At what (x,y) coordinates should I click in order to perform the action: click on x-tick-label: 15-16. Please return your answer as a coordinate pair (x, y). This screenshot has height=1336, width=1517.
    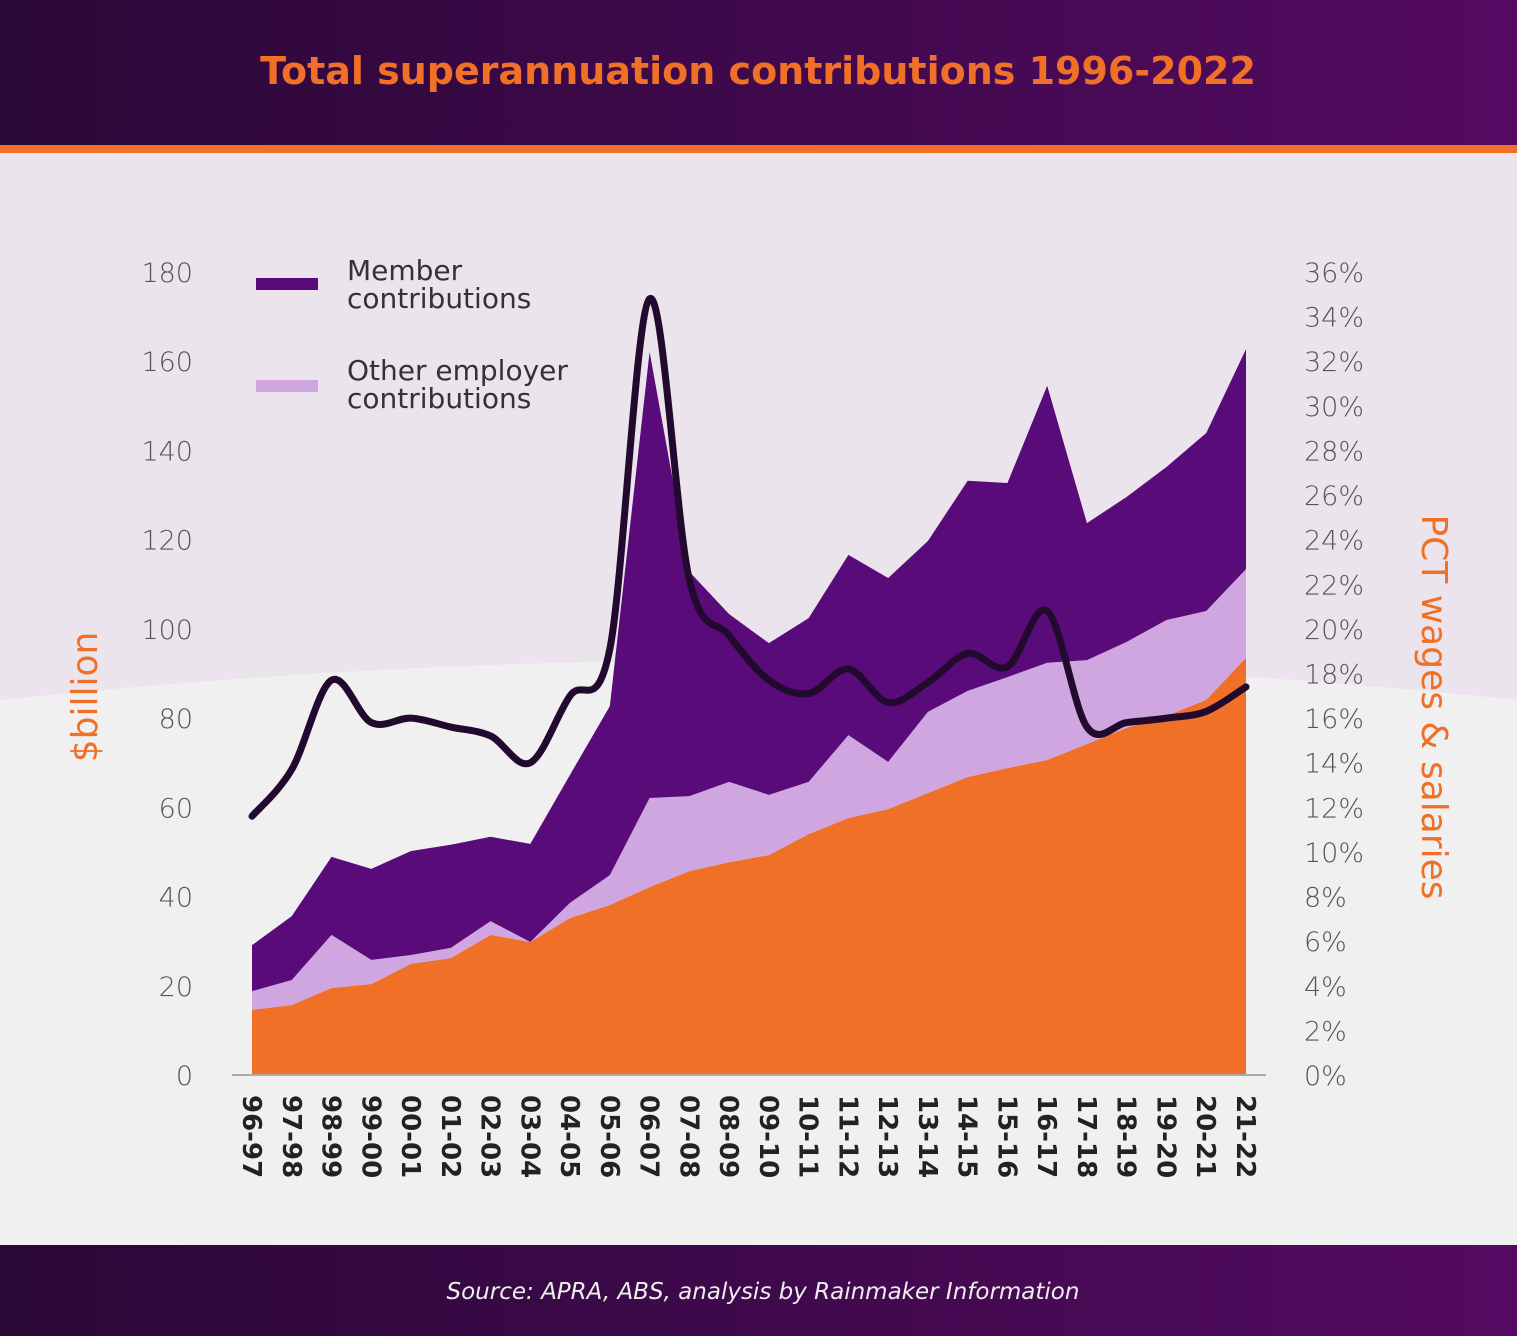
    Looking at the image, I should click on (1006, 1136).